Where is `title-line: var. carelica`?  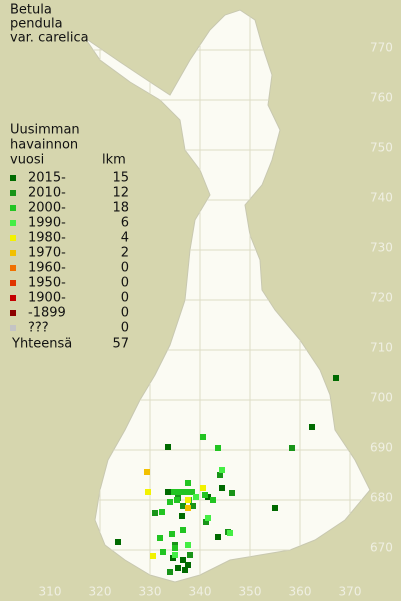 title-line: var. carelica is located at coordinates (49, 38).